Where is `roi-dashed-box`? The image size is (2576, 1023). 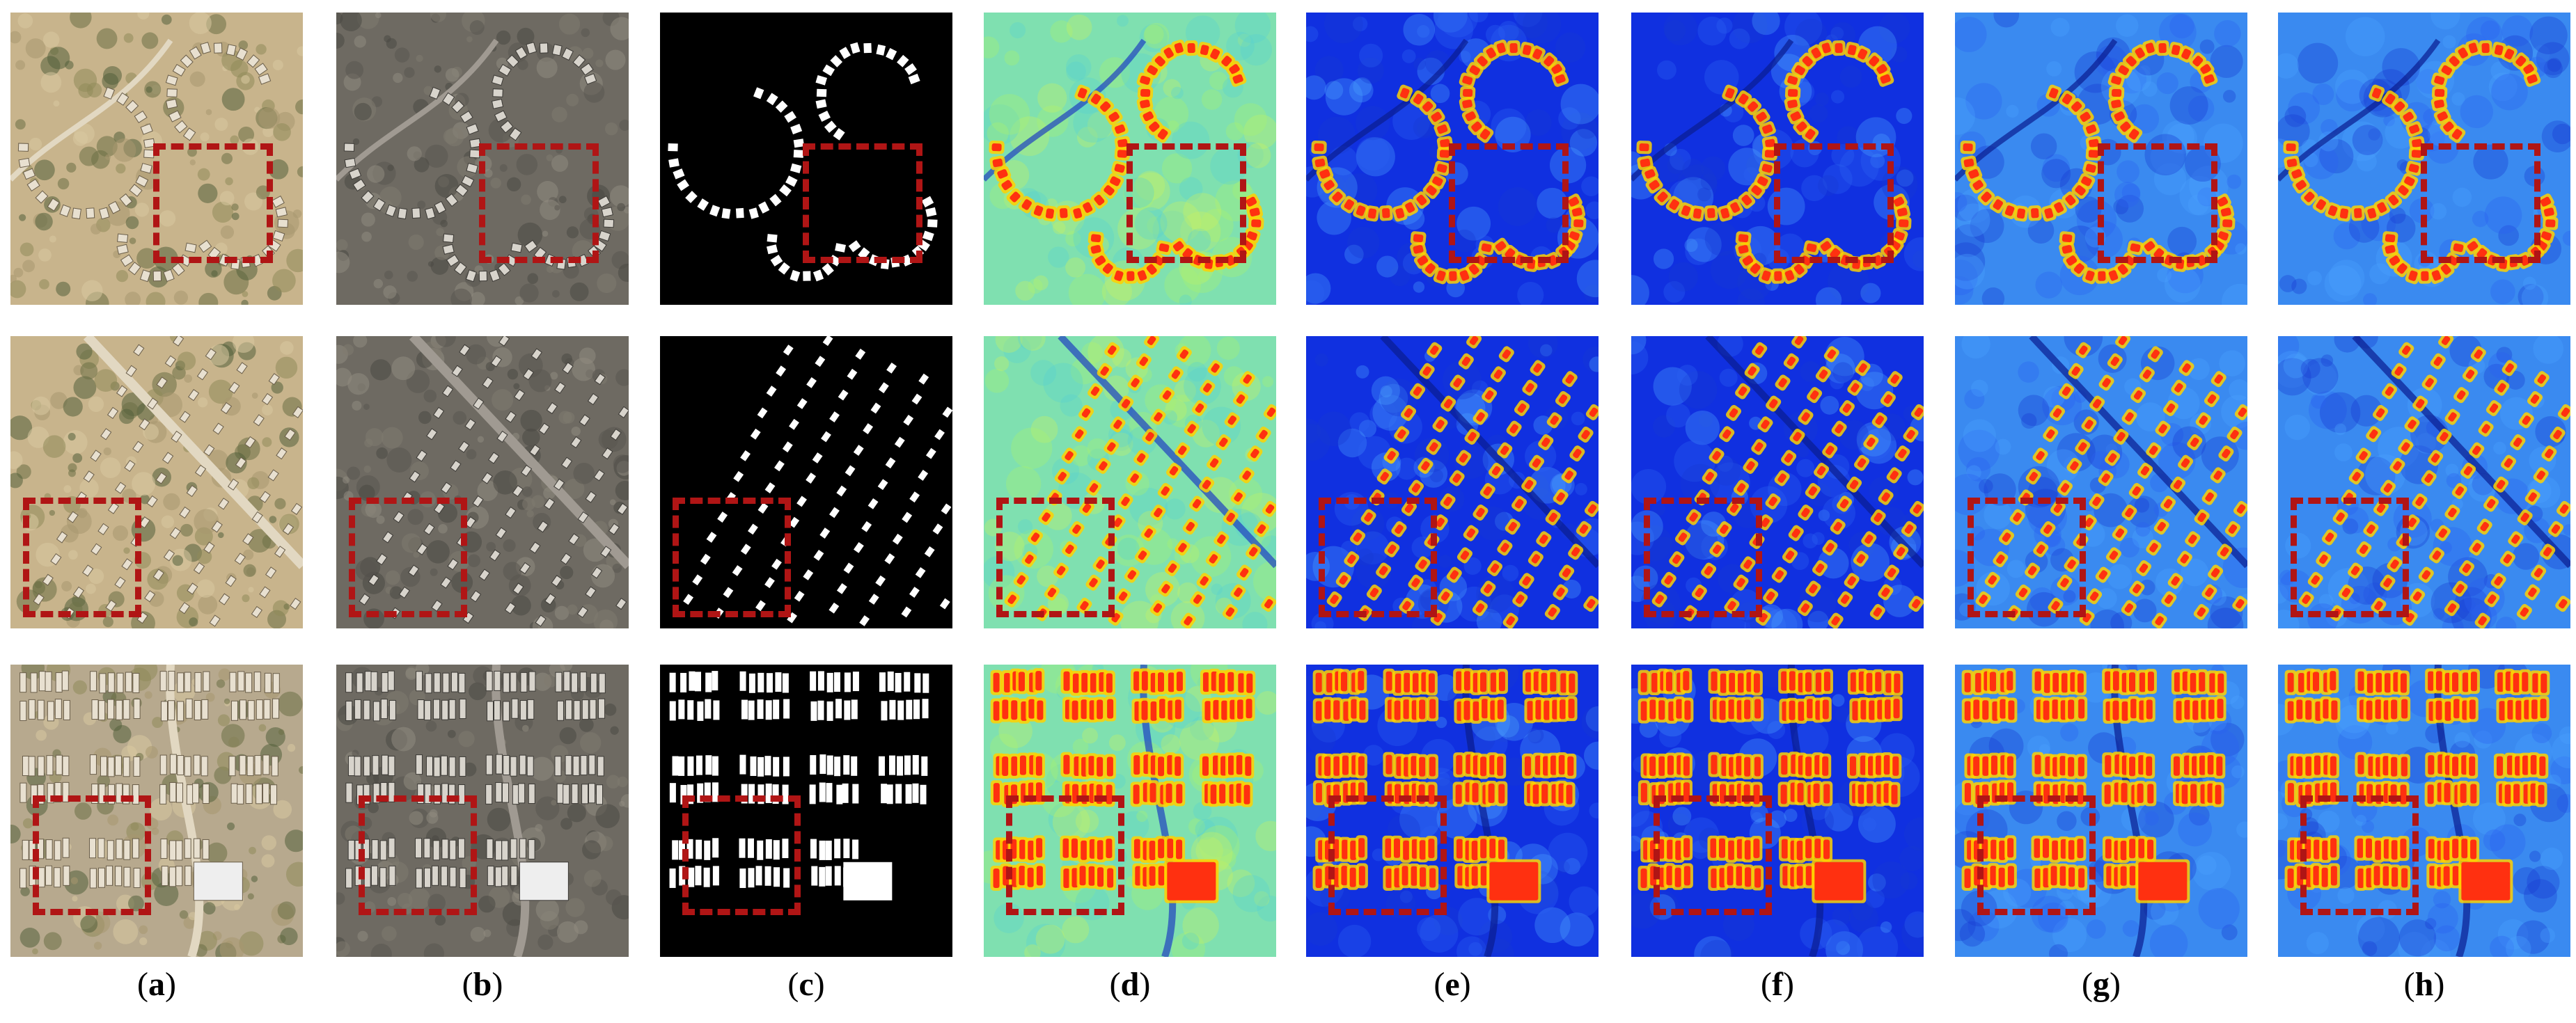 roi-dashed-box is located at coordinates (1186, 203).